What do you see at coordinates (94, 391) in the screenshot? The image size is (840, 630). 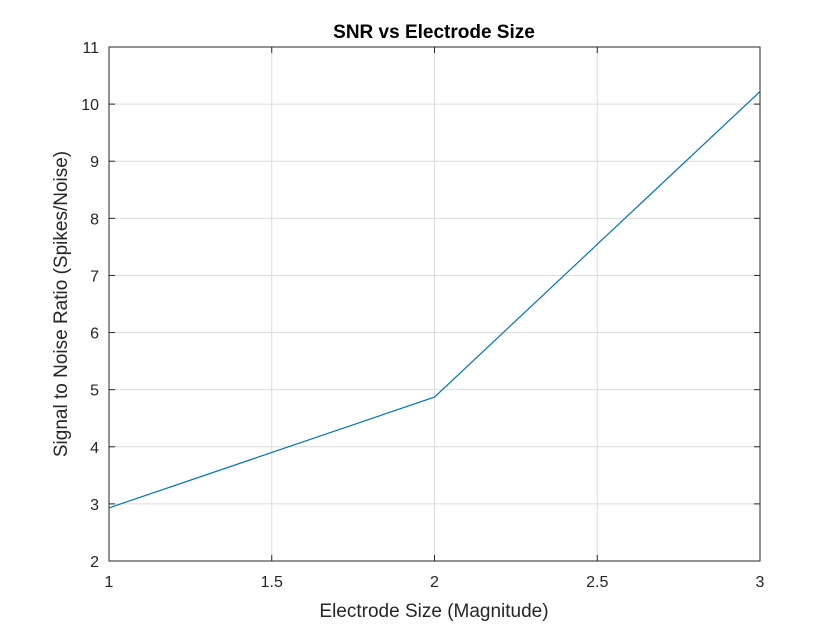 I see `y-tick-label: 5` at bounding box center [94, 391].